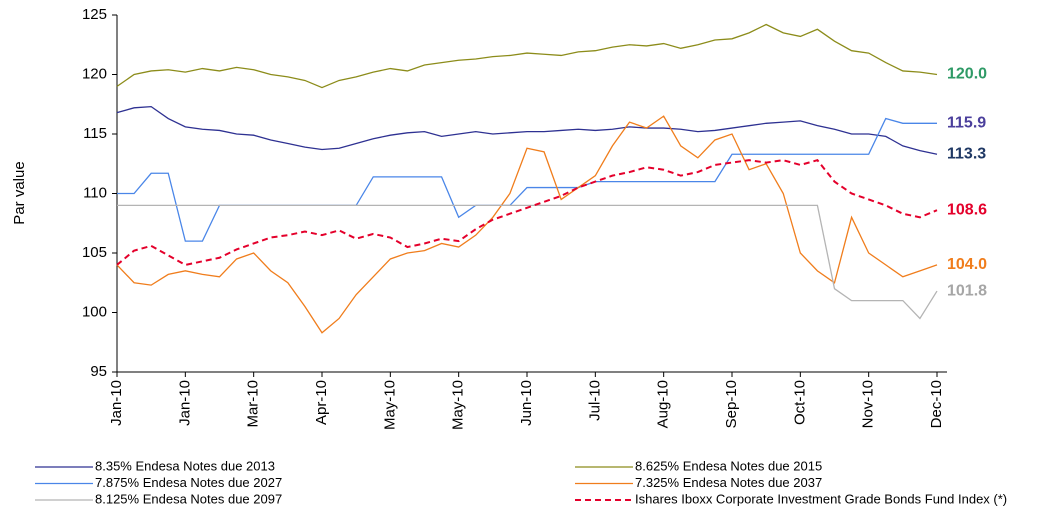  I want to click on y-tick-label: 95, so click(98, 371).